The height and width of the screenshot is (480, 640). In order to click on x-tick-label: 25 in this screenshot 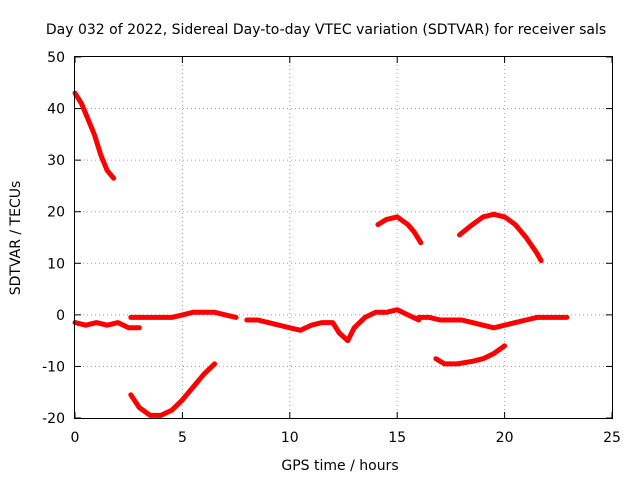, I will do `click(612, 438)`.